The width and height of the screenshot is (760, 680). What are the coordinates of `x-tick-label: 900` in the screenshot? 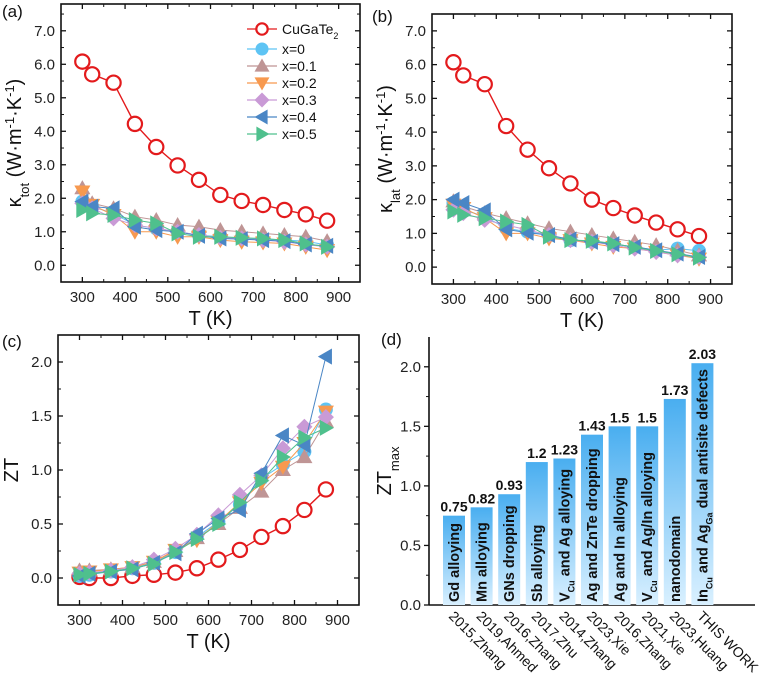 It's located at (337, 620).